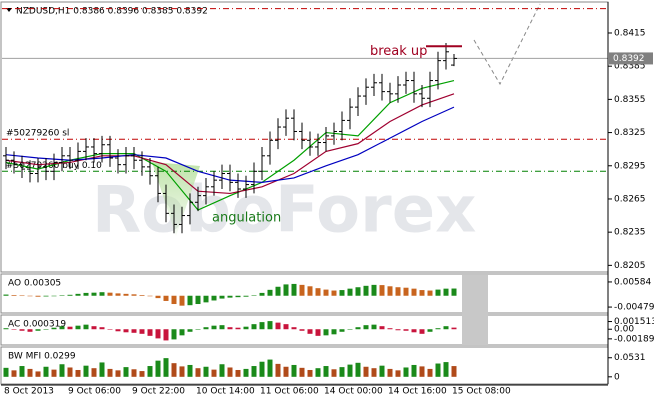 The height and width of the screenshot is (400, 654). What do you see at coordinates (37, 134) in the screenshot?
I see `order-label: #50279260 sl` at bounding box center [37, 134].